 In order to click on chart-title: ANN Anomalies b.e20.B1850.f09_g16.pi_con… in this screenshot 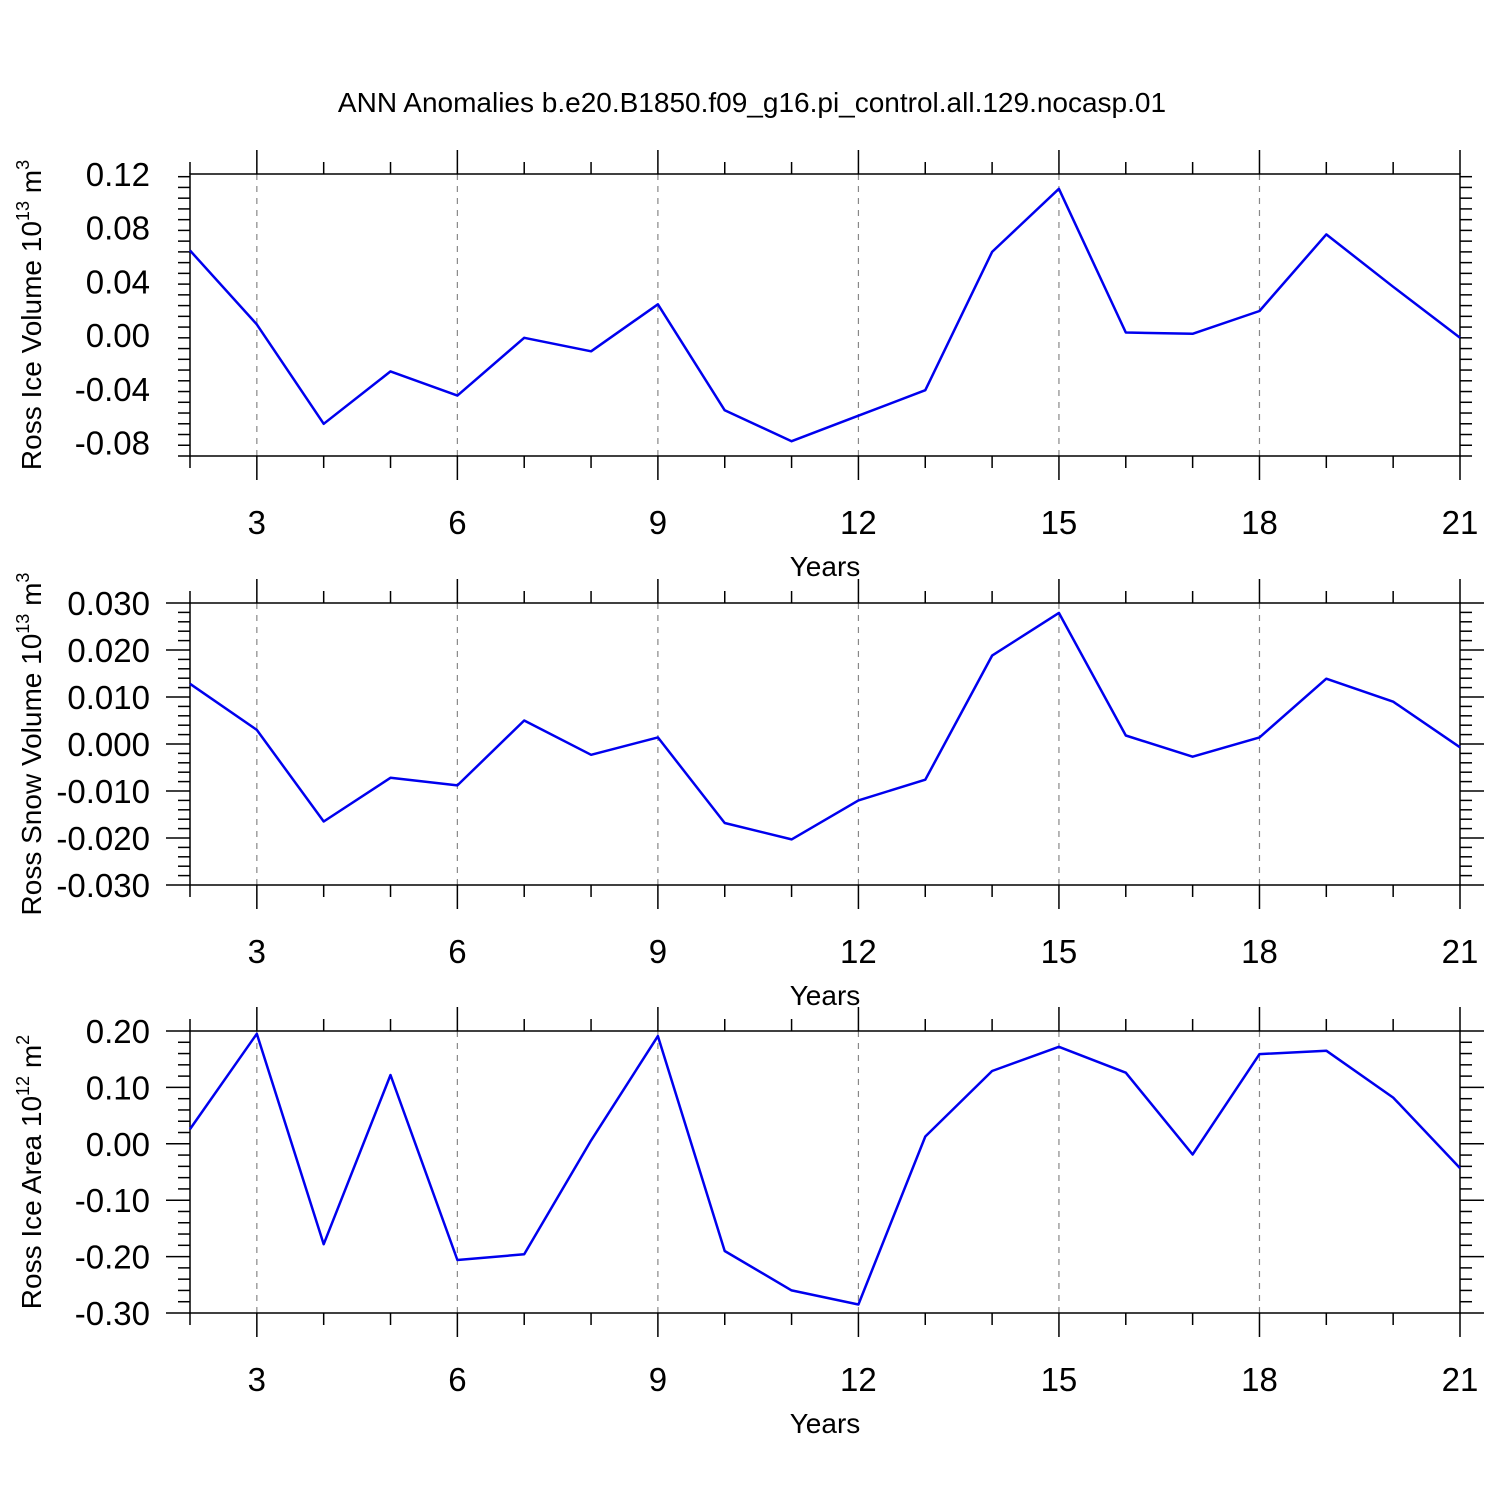, I will do `click(752, 102)`.